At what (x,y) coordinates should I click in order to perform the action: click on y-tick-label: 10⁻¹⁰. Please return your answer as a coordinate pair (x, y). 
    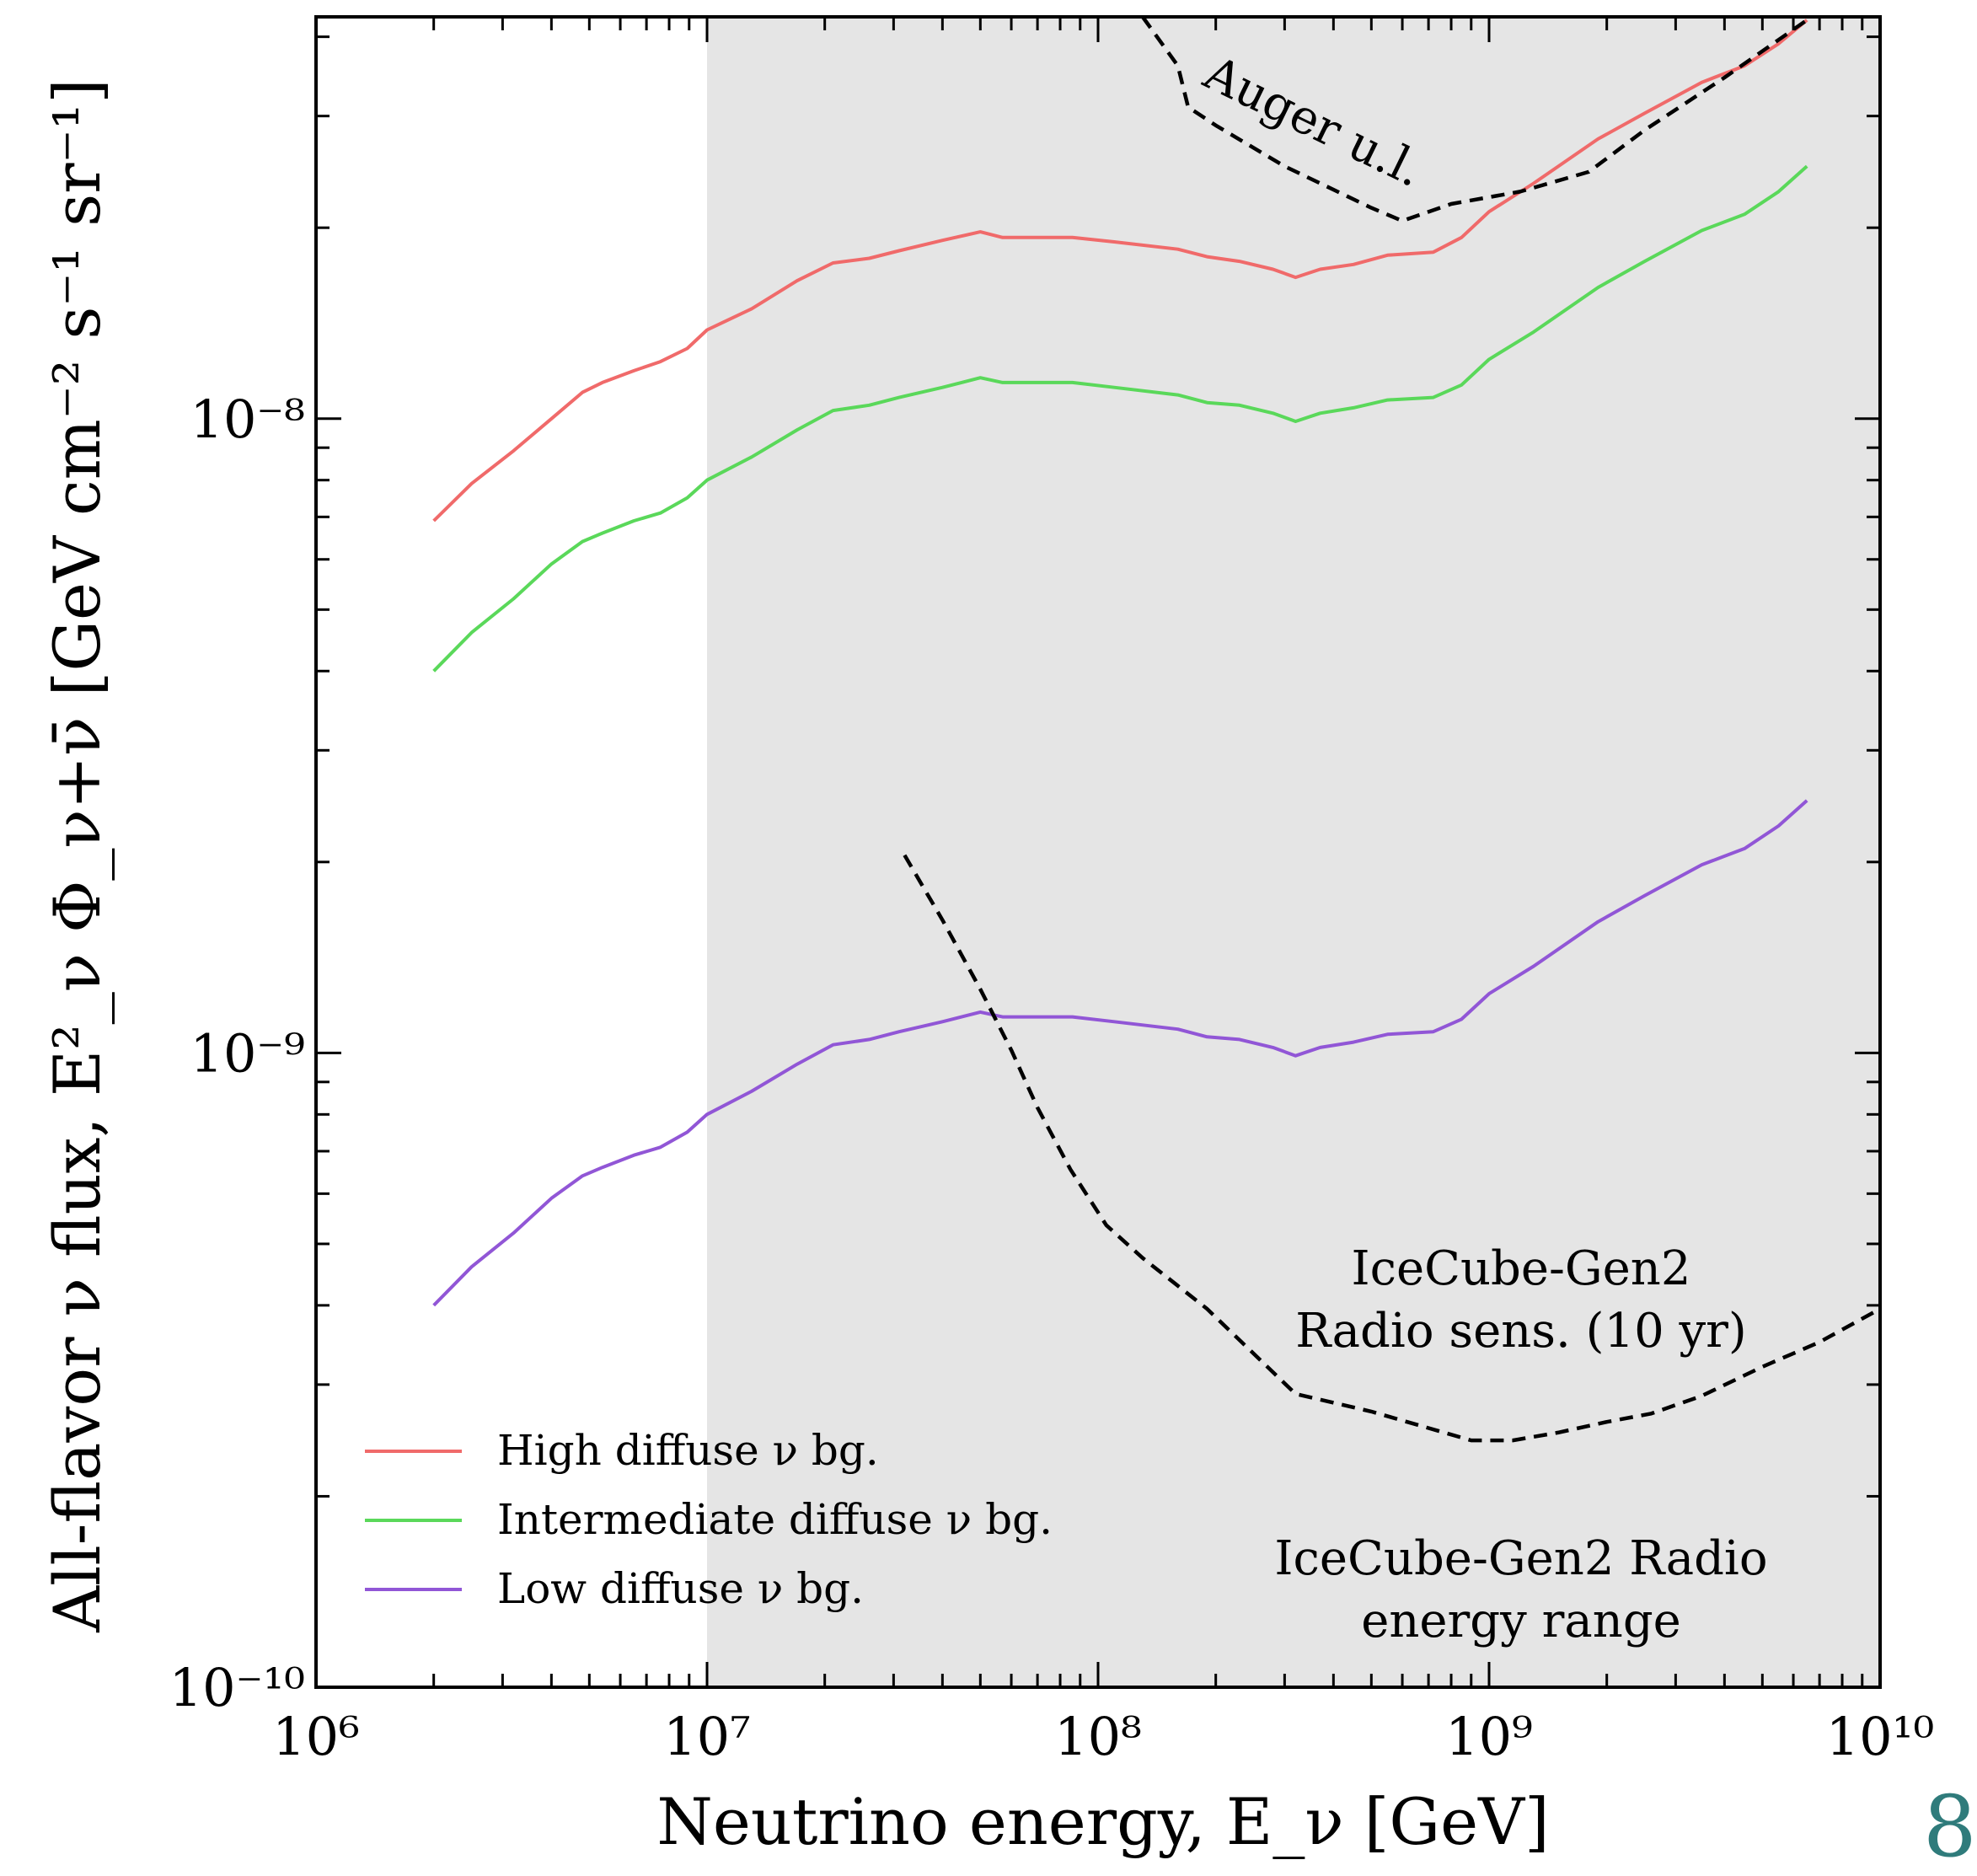
    Looking at the image, I should click on (237, 1687).